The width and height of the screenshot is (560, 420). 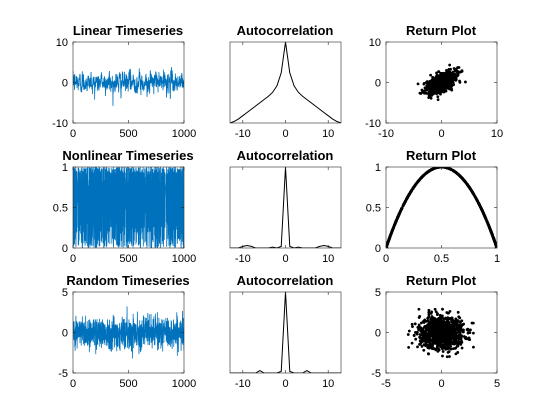 I want to click on x-tick-label: -5, so click(x=386, y=384).